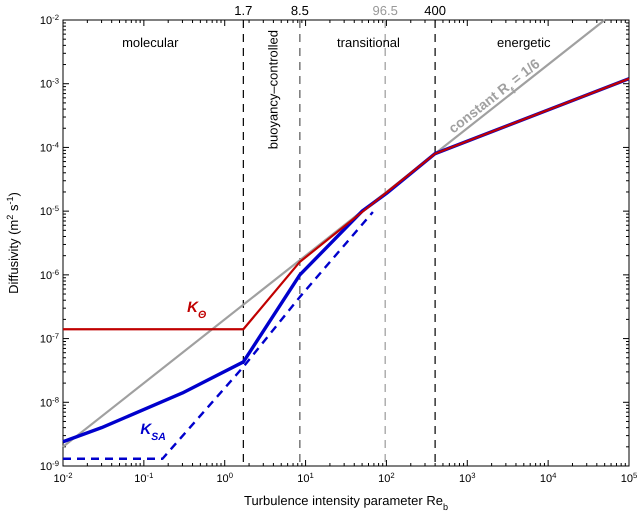 This screenshot has width=641, height=525. What do you see at coordinates (49, 83) in the screenshot?
I see `y-tick-label: 10$^{-3}$` at bounding box center [49, 83].